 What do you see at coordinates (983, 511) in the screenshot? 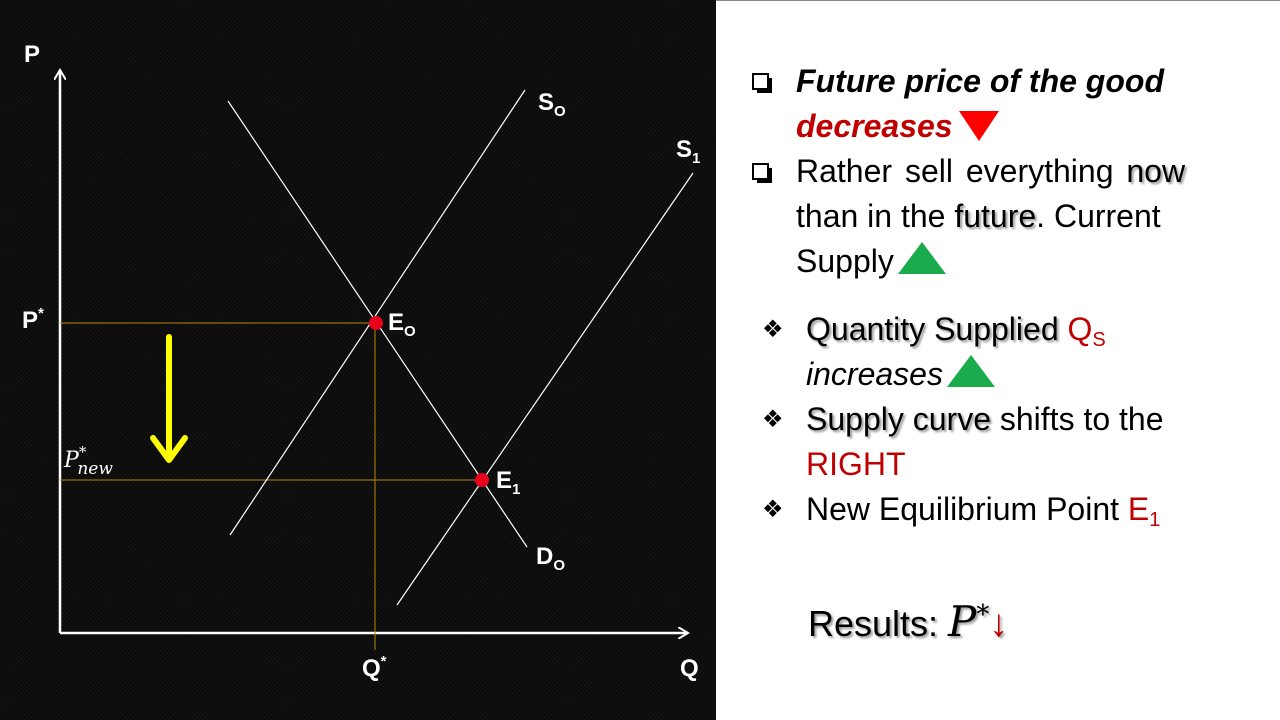
I see `new-equilibrium-line: New Equilibrium Point E1` at bounding box center [983, 511].